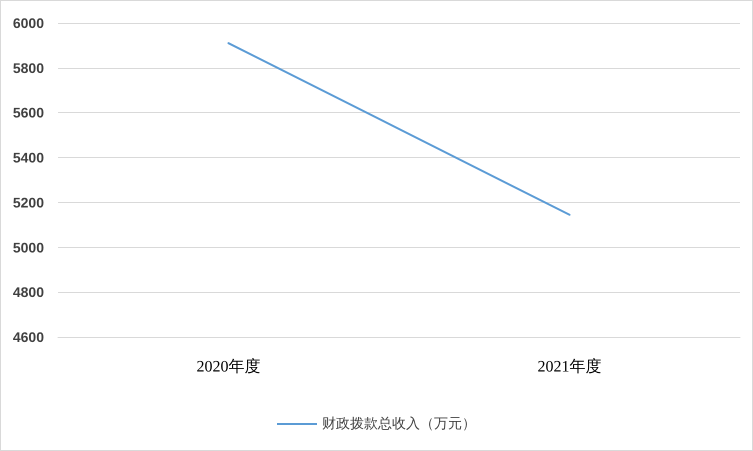  What do you see at coordinates (28, 68) in the screenshot?
I see `y-tick-label: 5800` at bounding box center [28, 68].